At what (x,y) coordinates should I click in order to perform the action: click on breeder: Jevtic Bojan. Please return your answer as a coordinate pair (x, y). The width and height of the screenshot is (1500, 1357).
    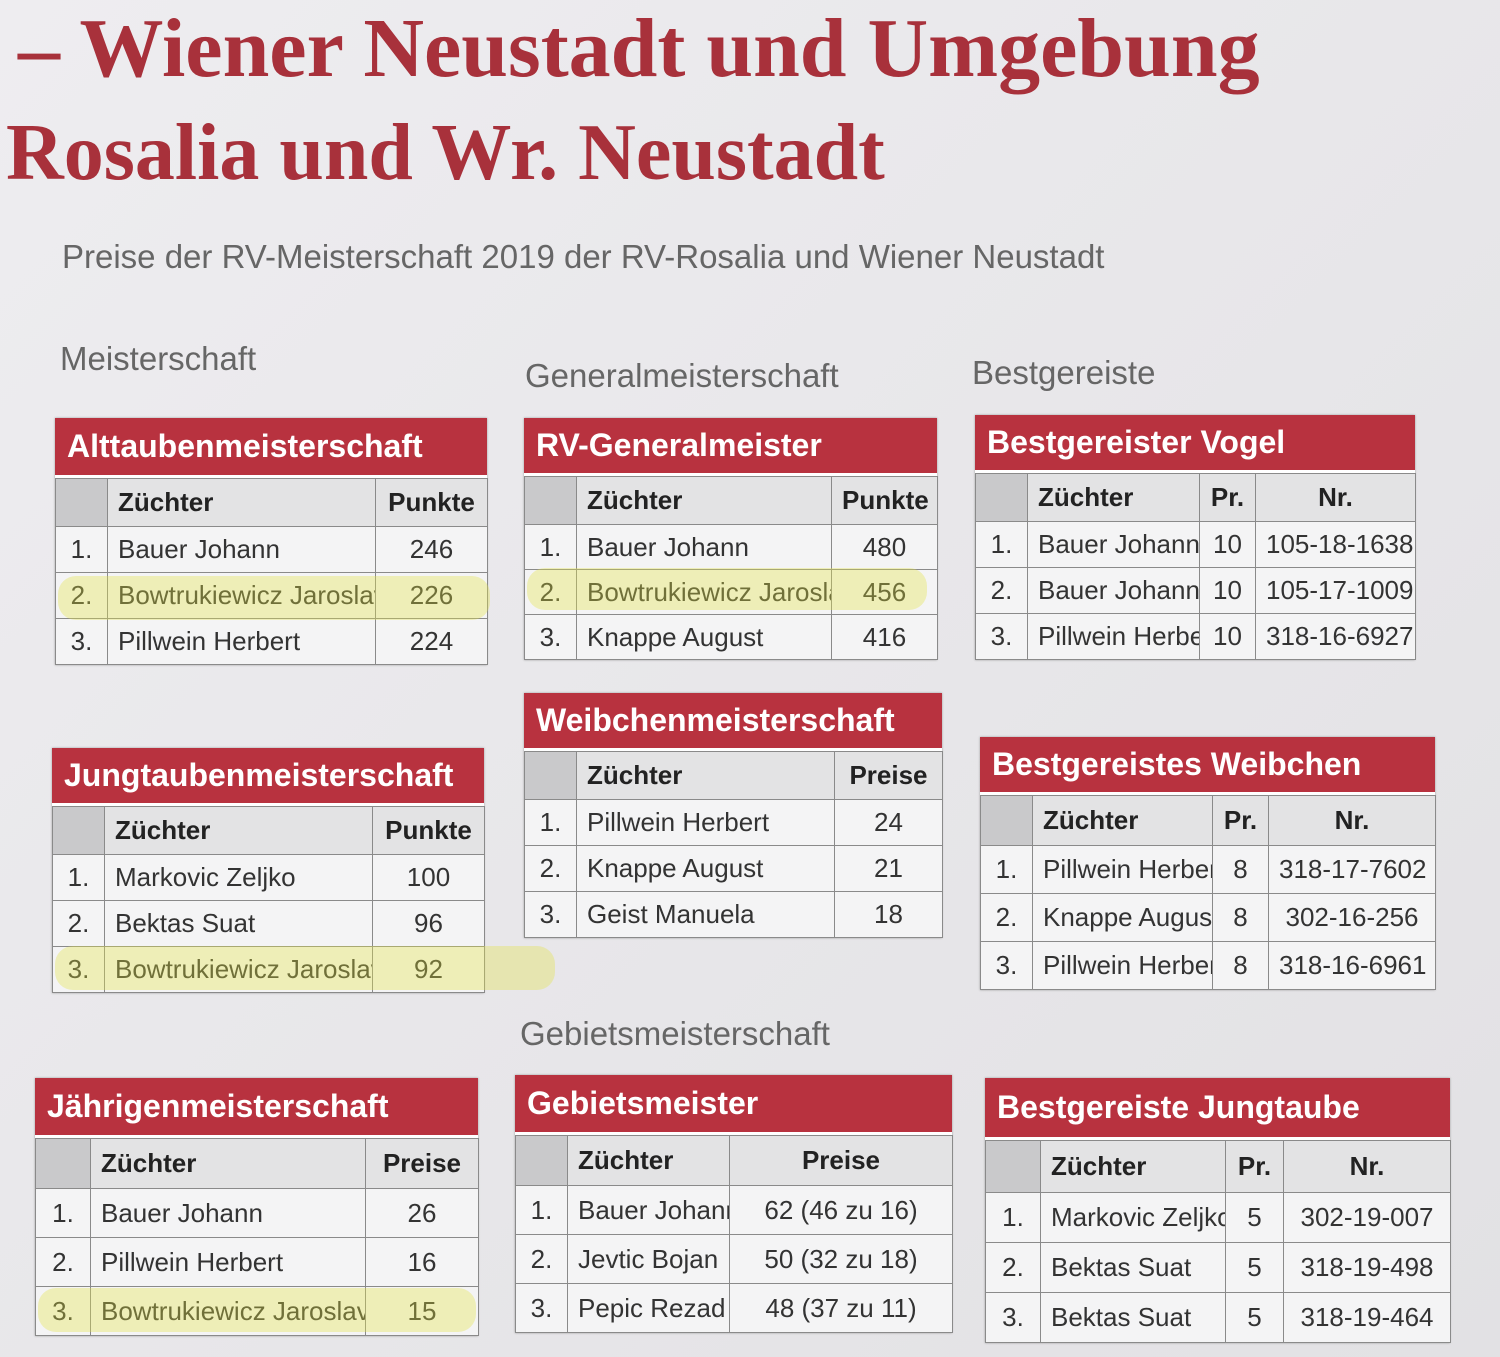
    Looking at the image, I should click on (648, 1259).